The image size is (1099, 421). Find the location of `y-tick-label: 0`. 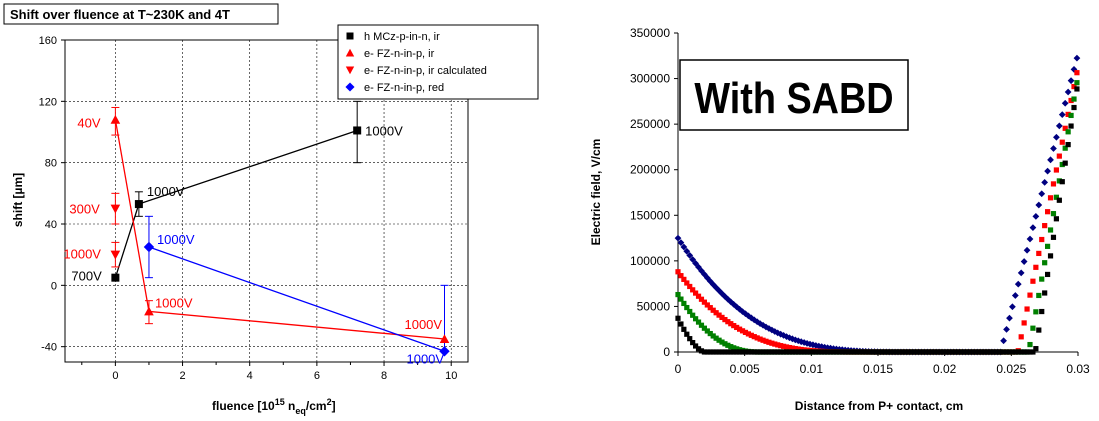

y-tick-label: 0 is located at coordinates (666, 352).